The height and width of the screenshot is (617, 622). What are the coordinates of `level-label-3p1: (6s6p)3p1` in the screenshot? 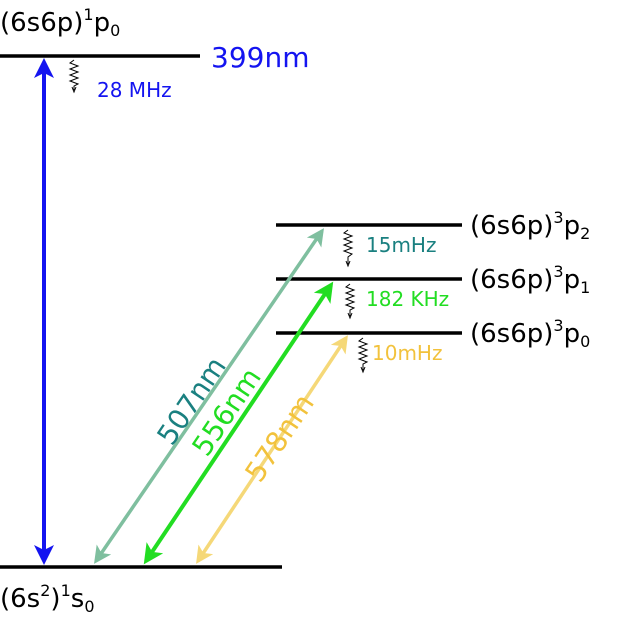 It's located at (530, 279).